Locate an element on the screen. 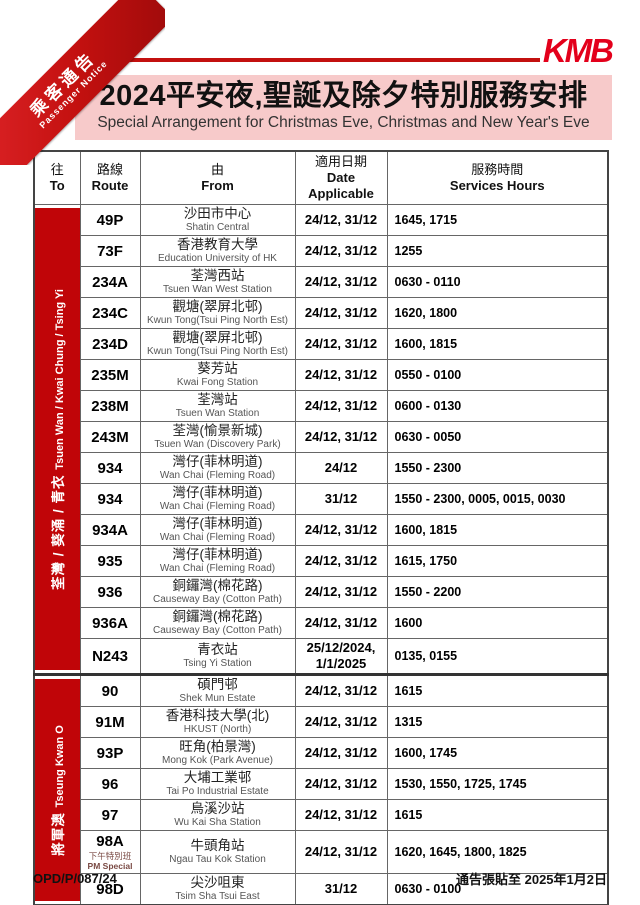  route-cell: 234C is located at coordinates (110, 313).